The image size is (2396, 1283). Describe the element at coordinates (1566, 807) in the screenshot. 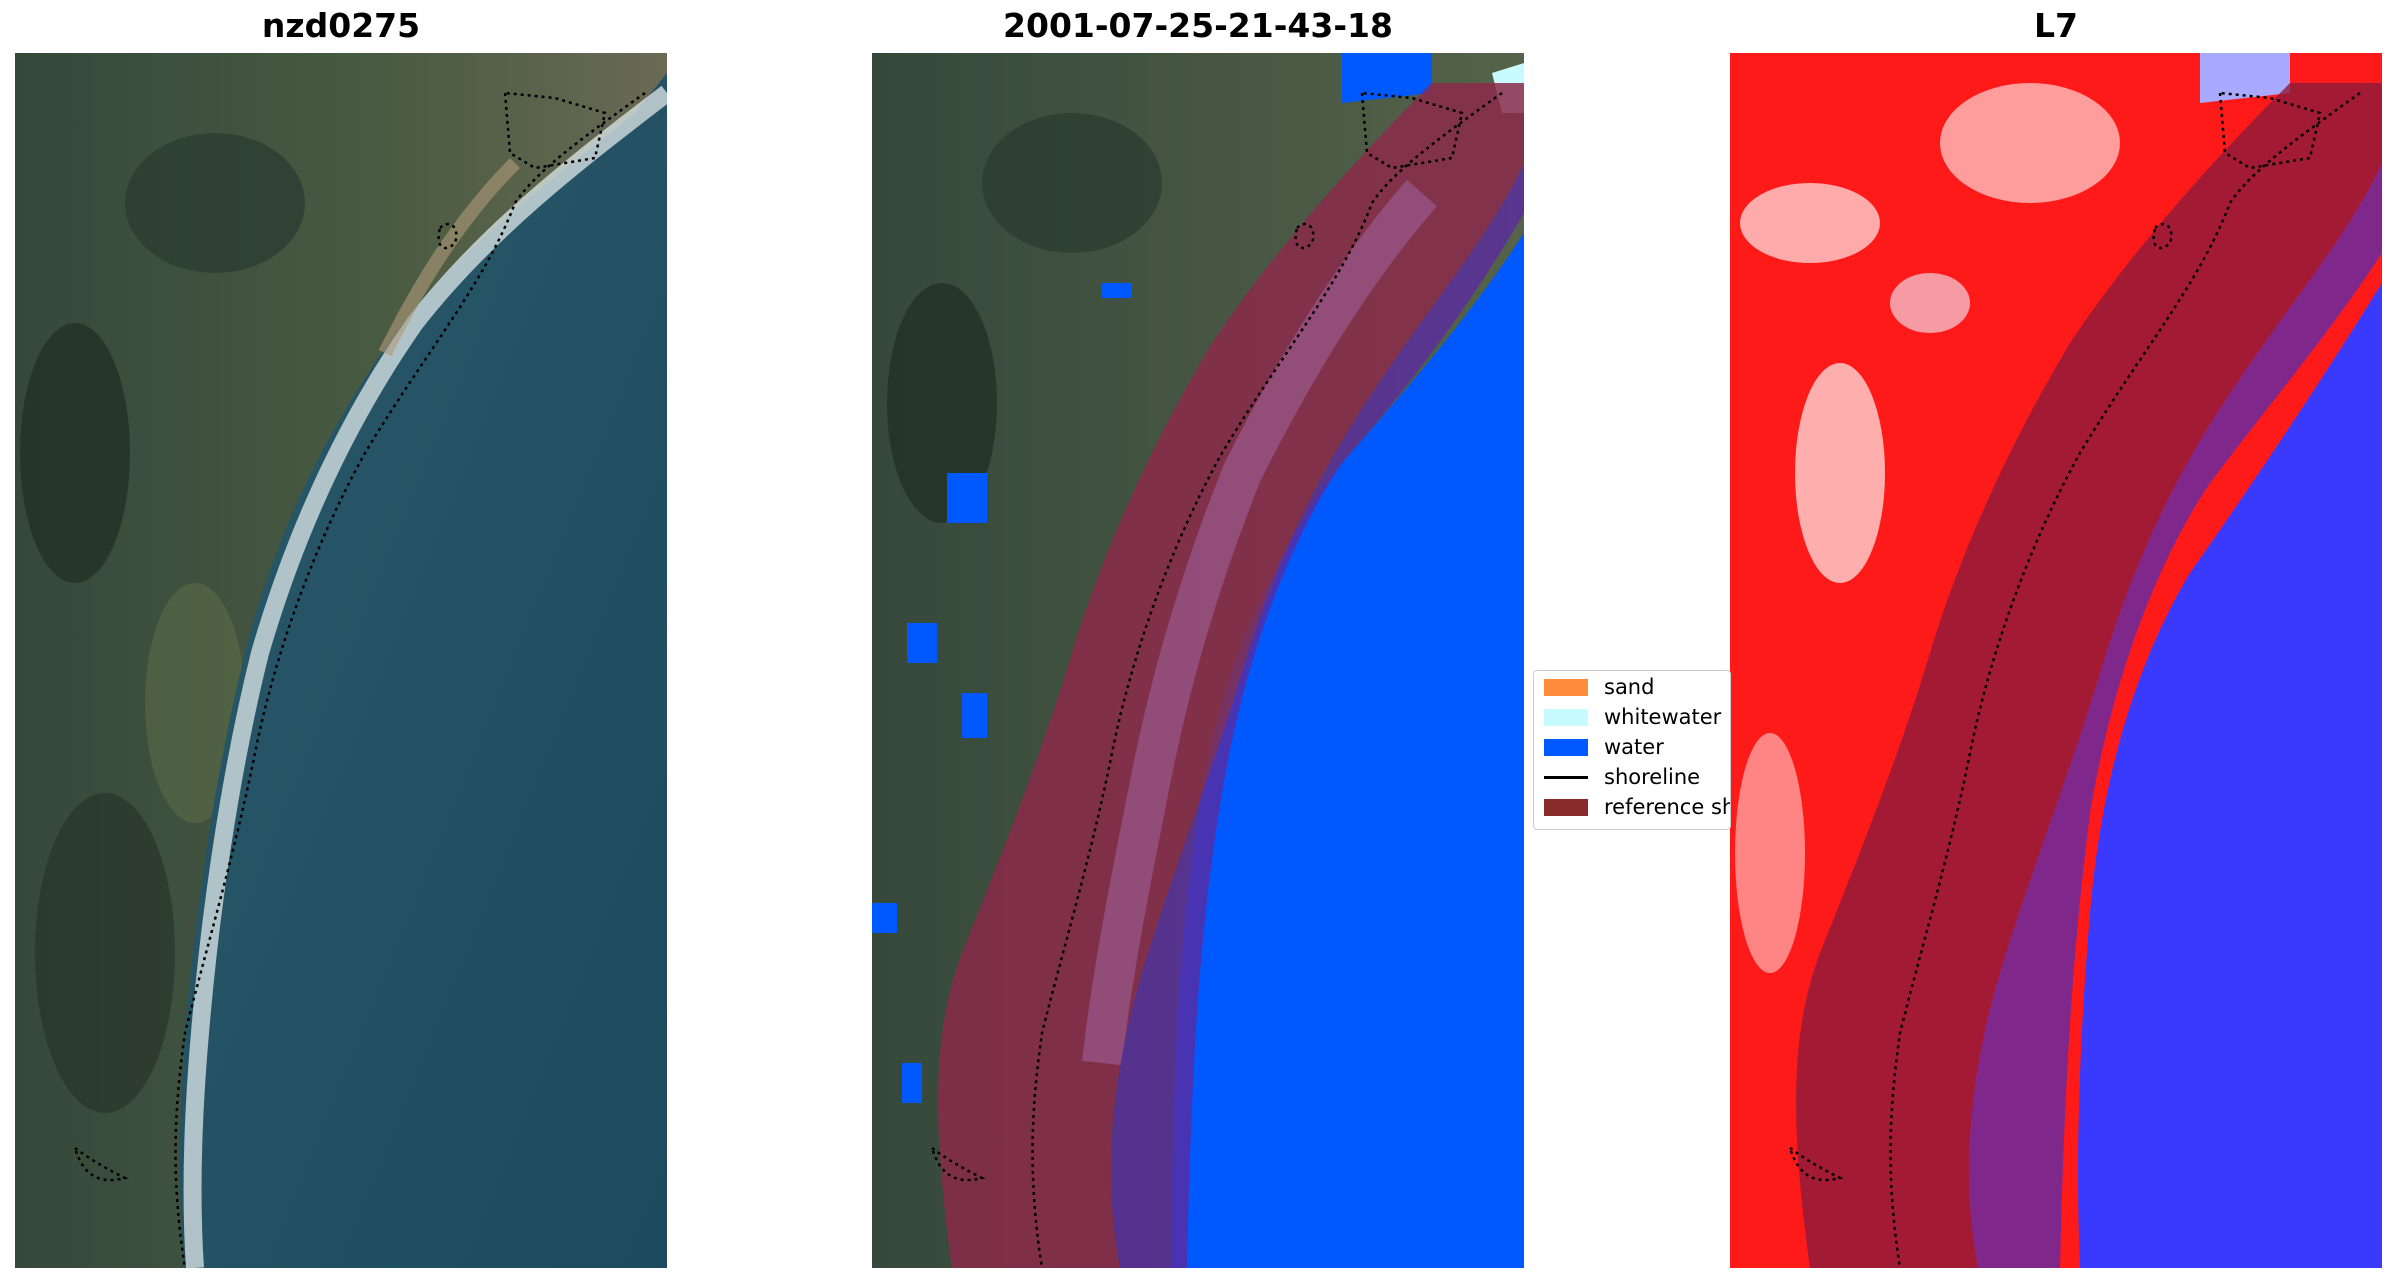

I see `legend-swatch-reference` at that location.